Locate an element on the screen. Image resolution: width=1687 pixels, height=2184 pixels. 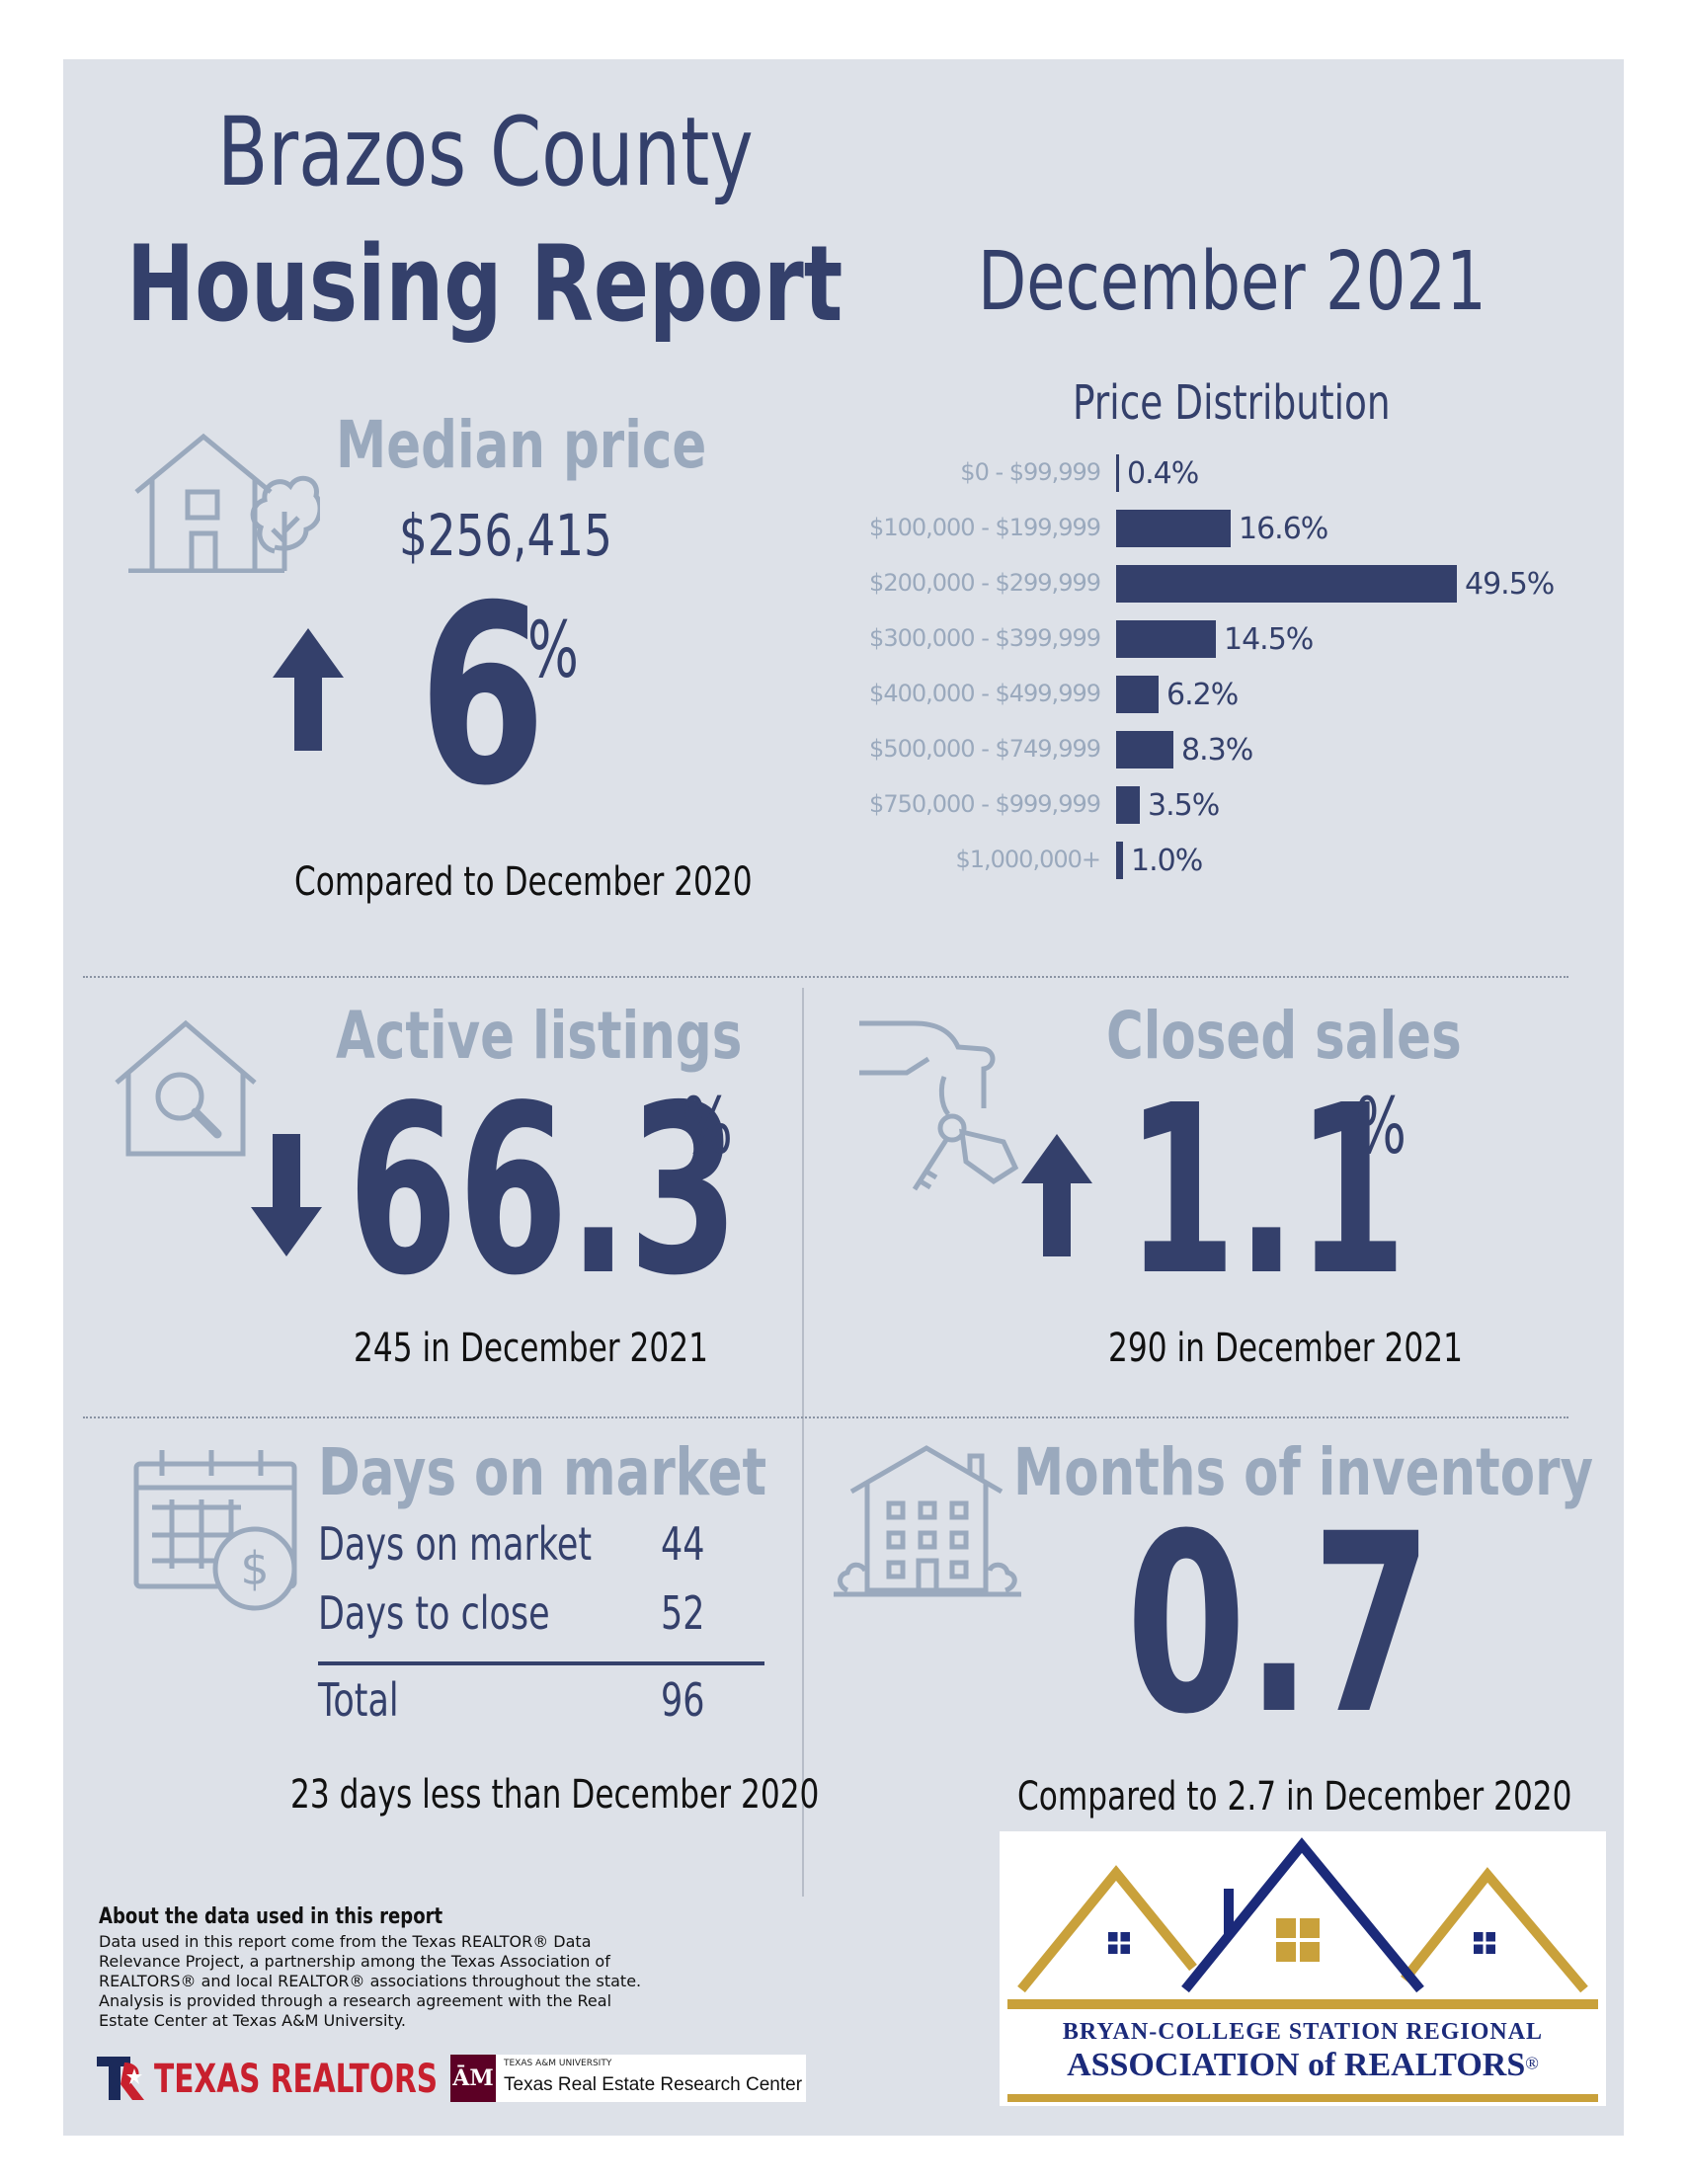
apartment-building-icon is located at coordinates (927, 1521).